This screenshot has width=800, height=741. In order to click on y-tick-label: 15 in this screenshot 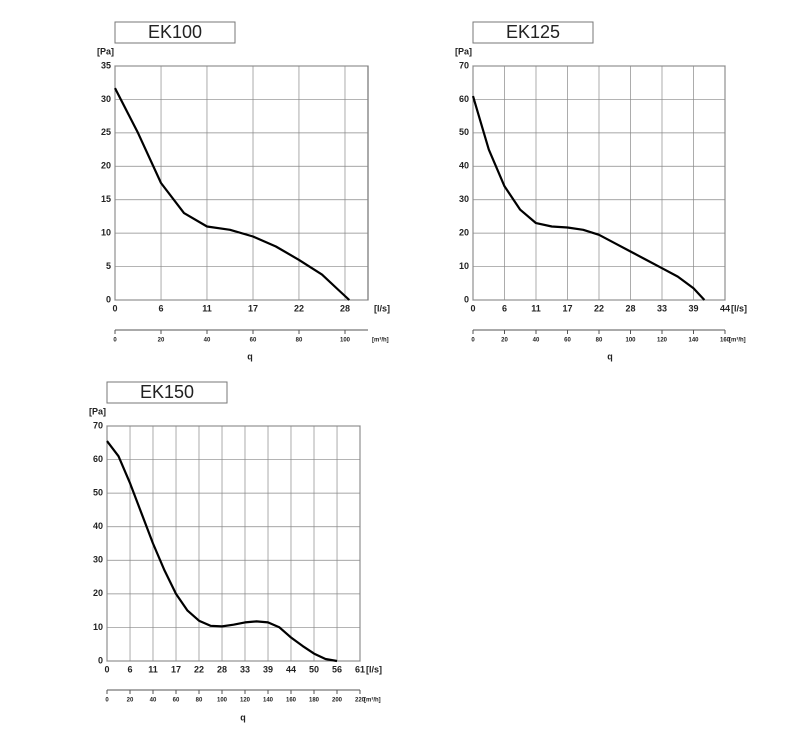, I will do `click(106, 199)`.